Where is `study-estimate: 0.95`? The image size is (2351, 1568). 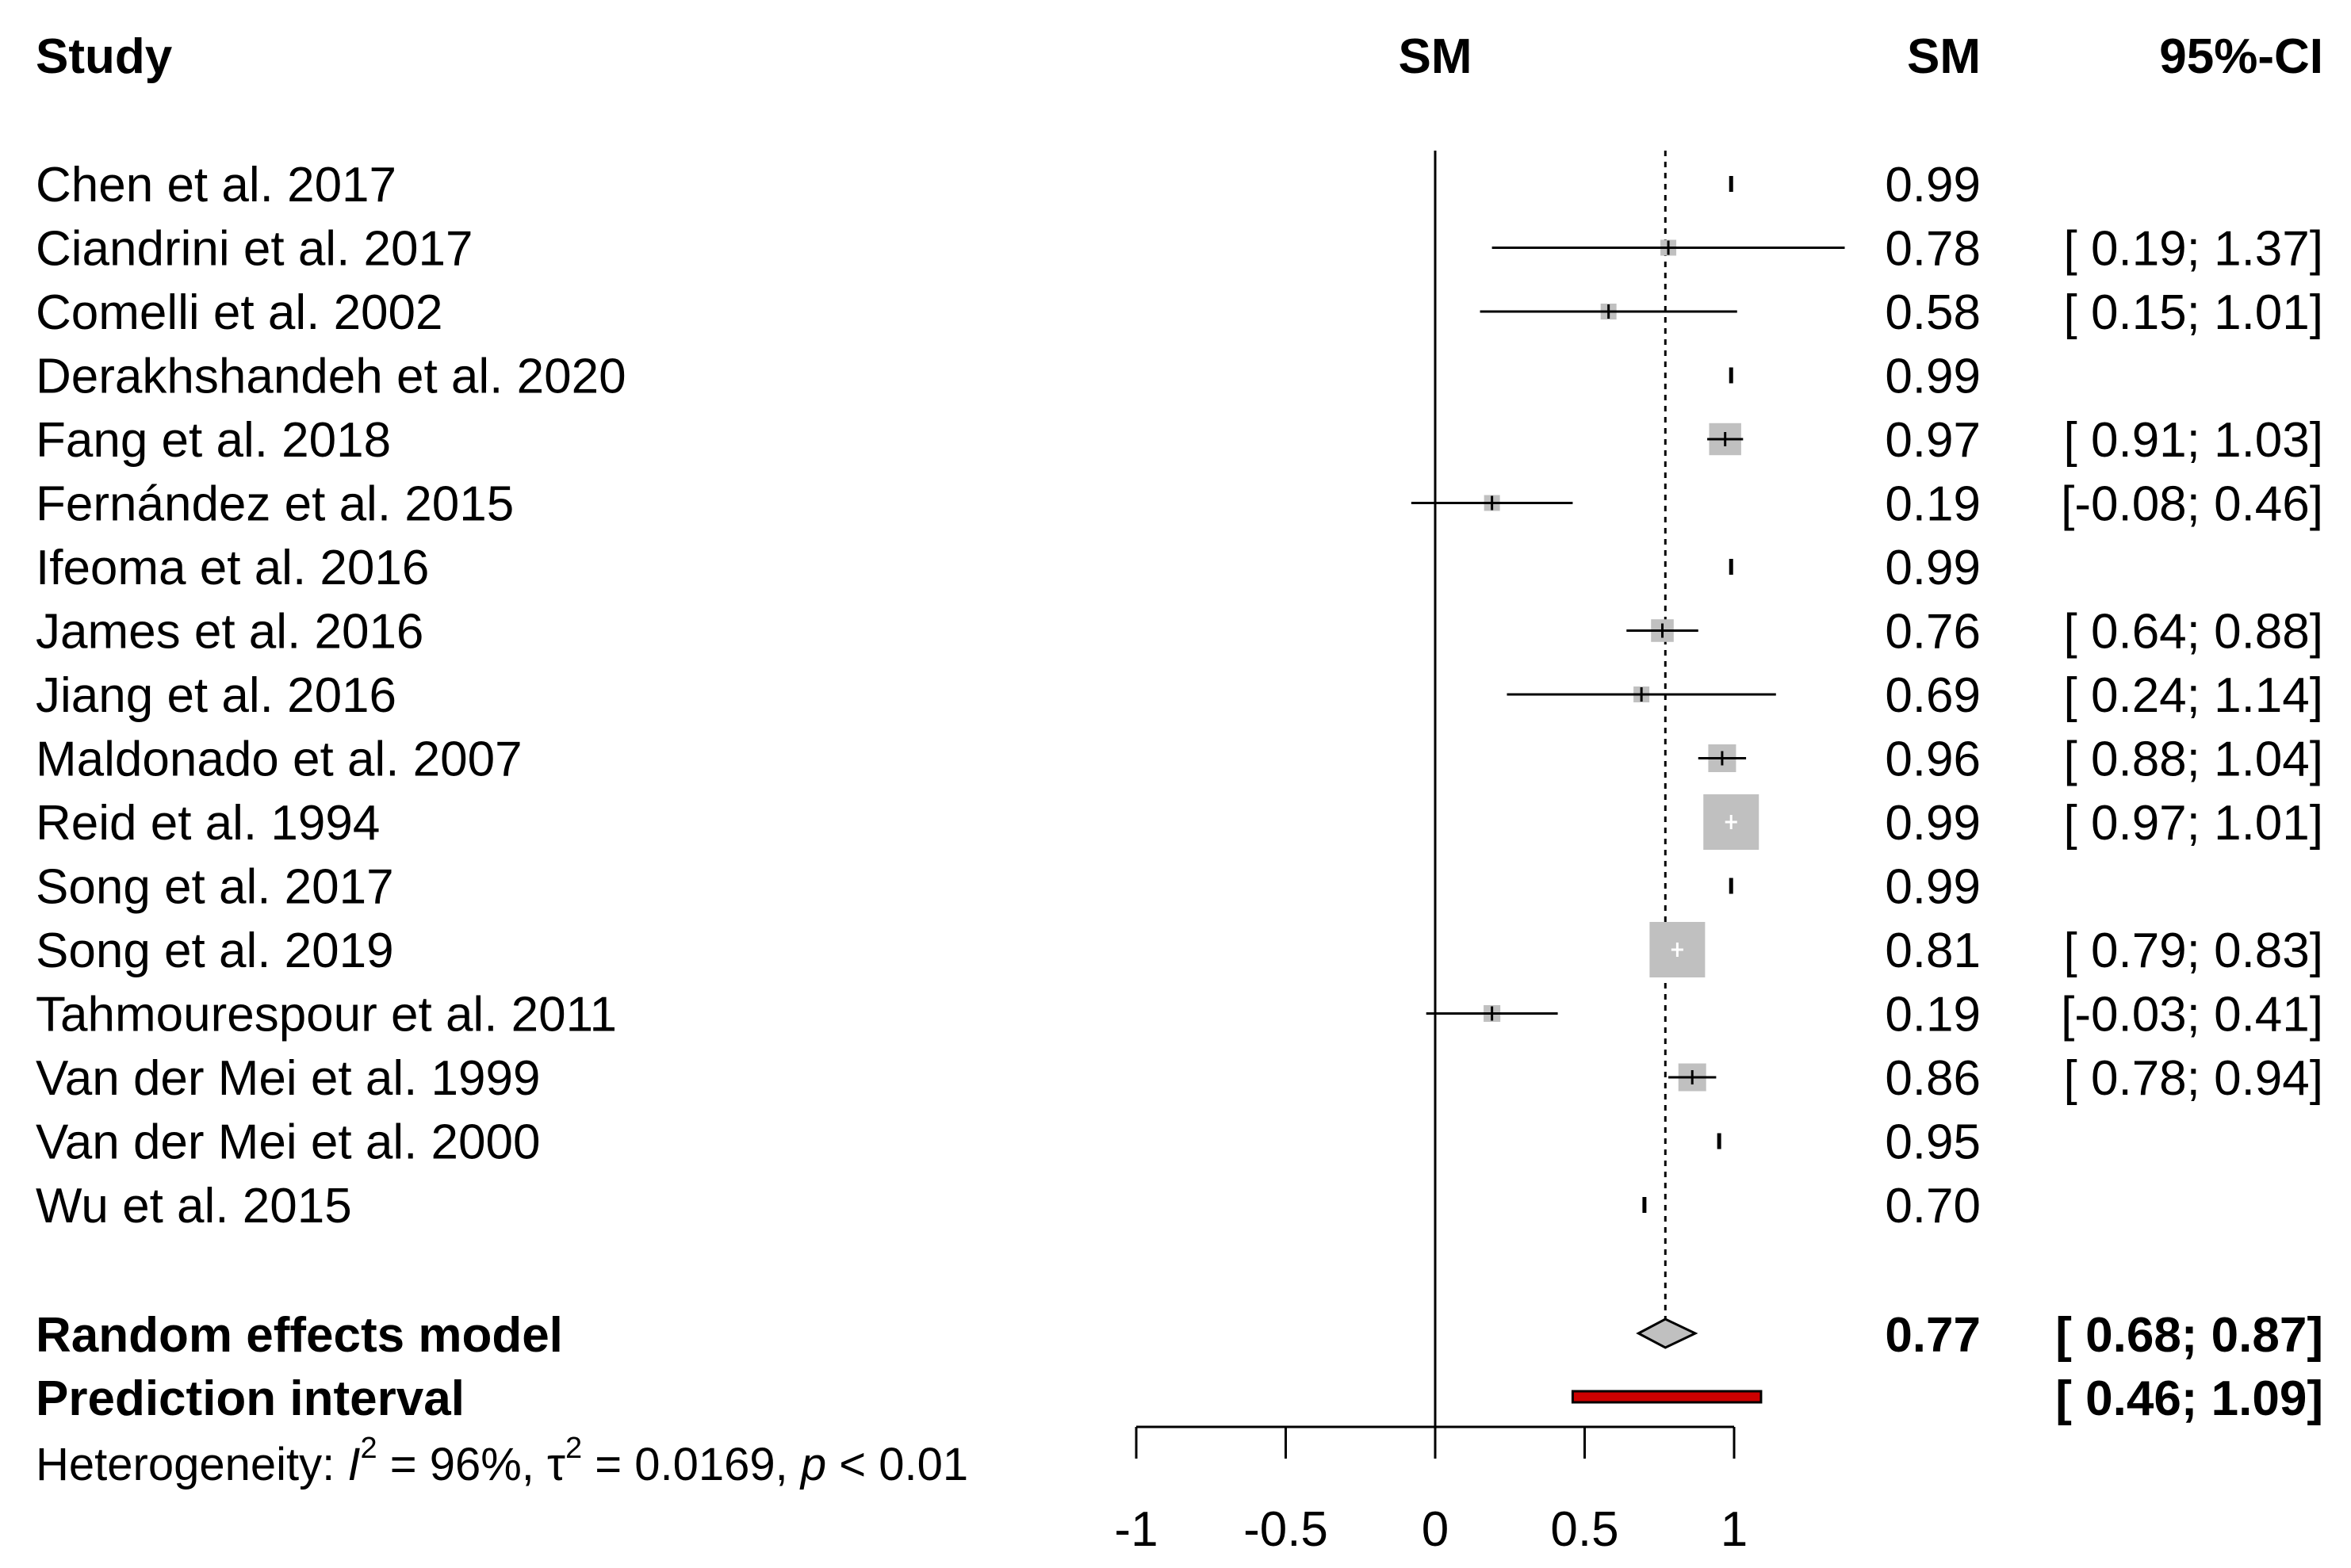 study-estimate: 0.95 is located at coordinates (1933, 1142).